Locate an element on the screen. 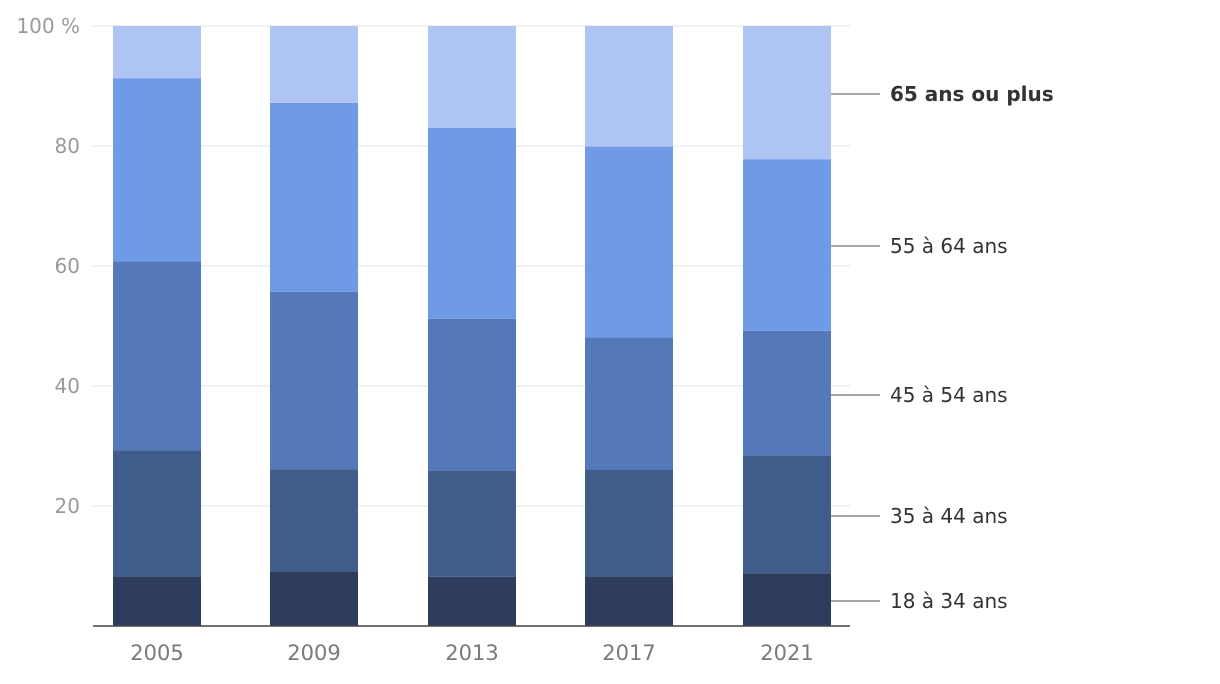 The height and width of the screenshot is (684, 1220). bar-segment-2013-65-ans-ou-plus is located at coordinates (472, 77).